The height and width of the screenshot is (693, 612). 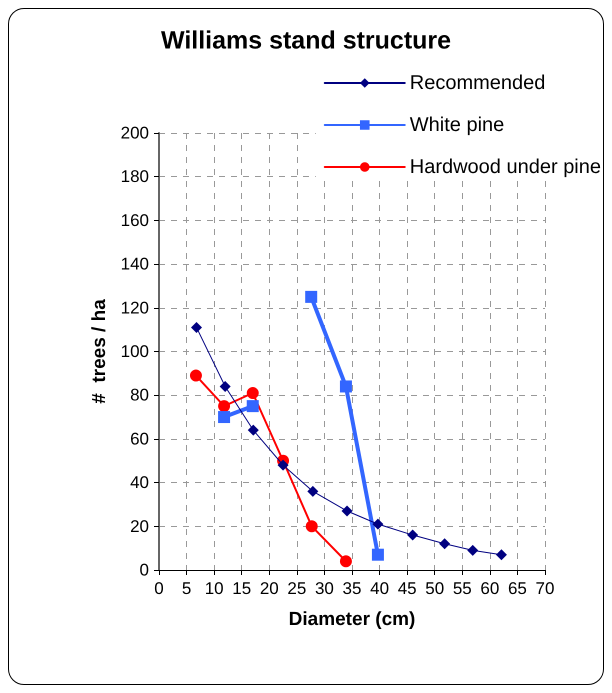 What do you see at coordinates (134, 308) in the screenshot?
I see `y-tick-label: 120` at bounding box center [134, 308].